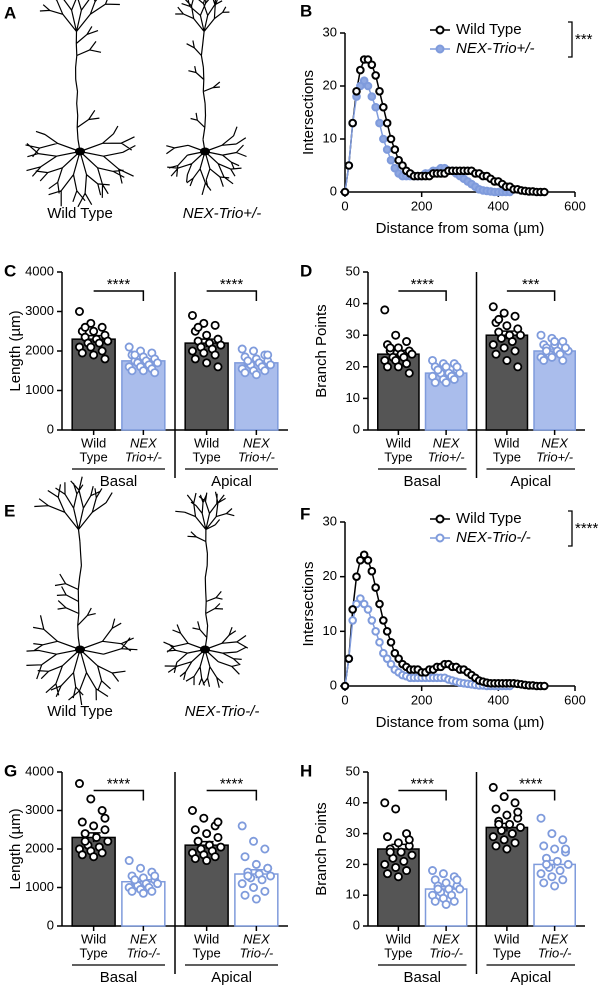 Image resolution: width=600 pixels, height=988 pixels. Describe the element at coordinates (39, 809) in the screenshot. I see `y-tick-label: 3000` at that location.